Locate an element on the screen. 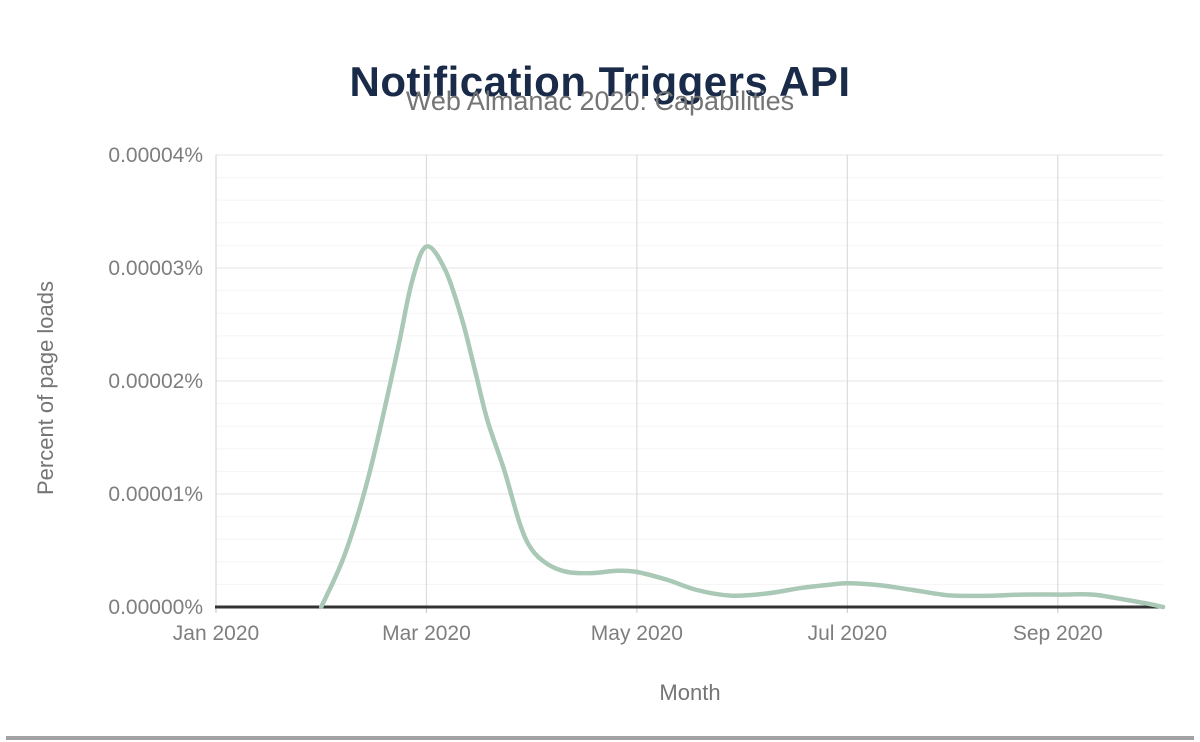  x-tick-label: May 2020 is located at coordinates (637, 633).